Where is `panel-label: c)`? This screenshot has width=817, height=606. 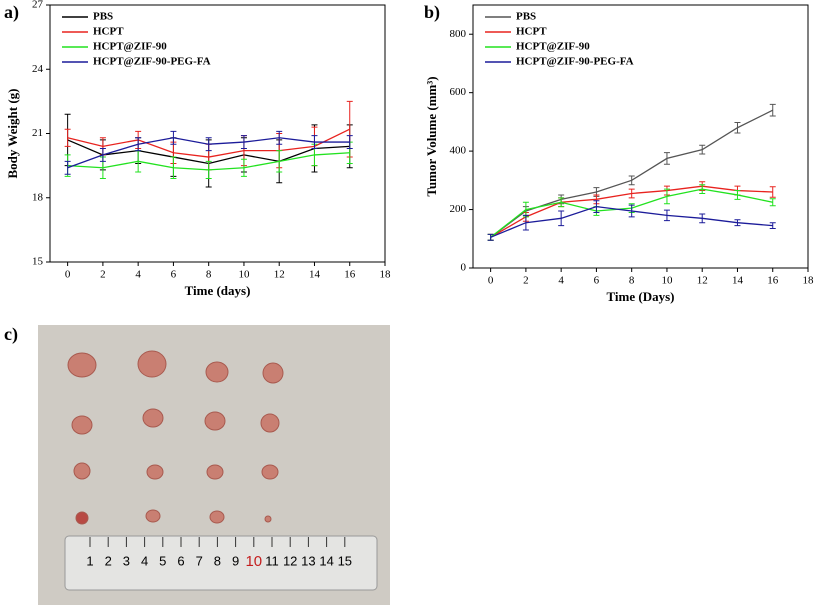 panel-label: c) is located at coordinates (11, 334).